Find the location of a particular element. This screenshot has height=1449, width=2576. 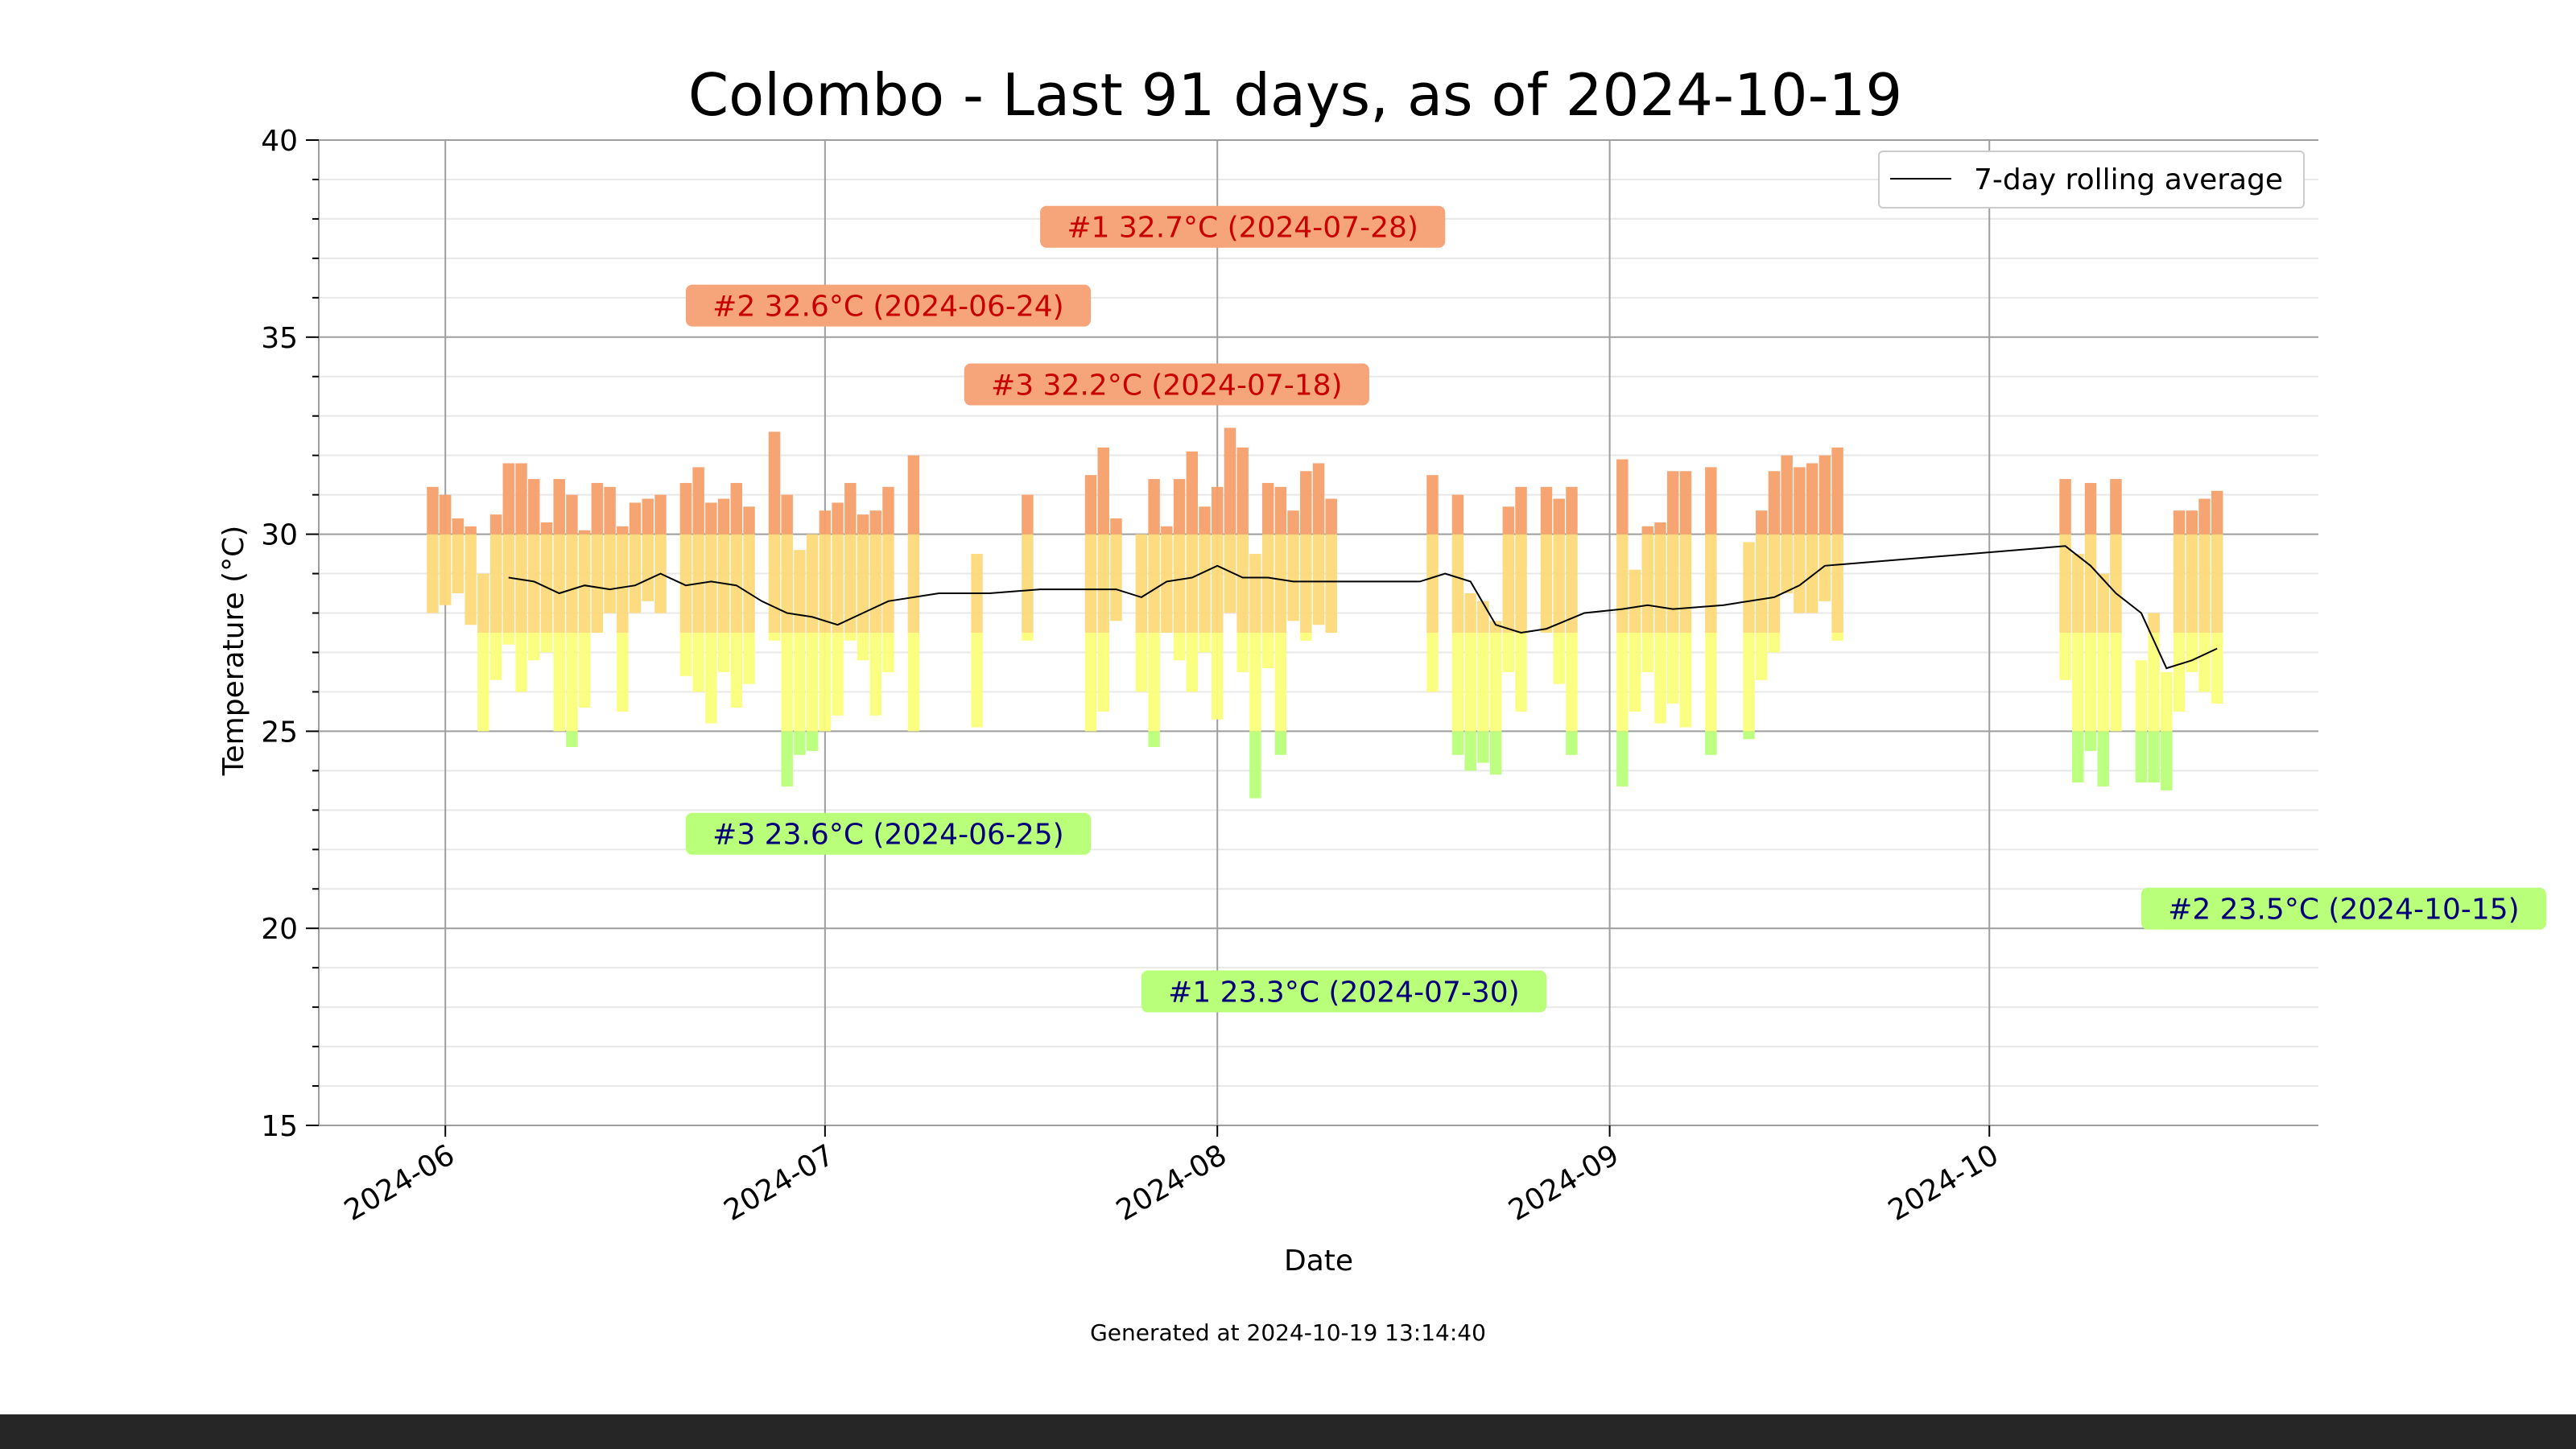

record-label-text: #2 32.6°C (2024-06-24) is located at coordinates (888, 307).